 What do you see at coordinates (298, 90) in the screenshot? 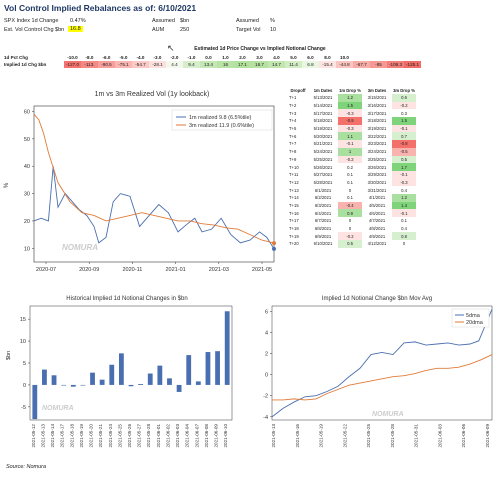
I see `dropoff-header: Dropoff` at bounding box center [298, 90].